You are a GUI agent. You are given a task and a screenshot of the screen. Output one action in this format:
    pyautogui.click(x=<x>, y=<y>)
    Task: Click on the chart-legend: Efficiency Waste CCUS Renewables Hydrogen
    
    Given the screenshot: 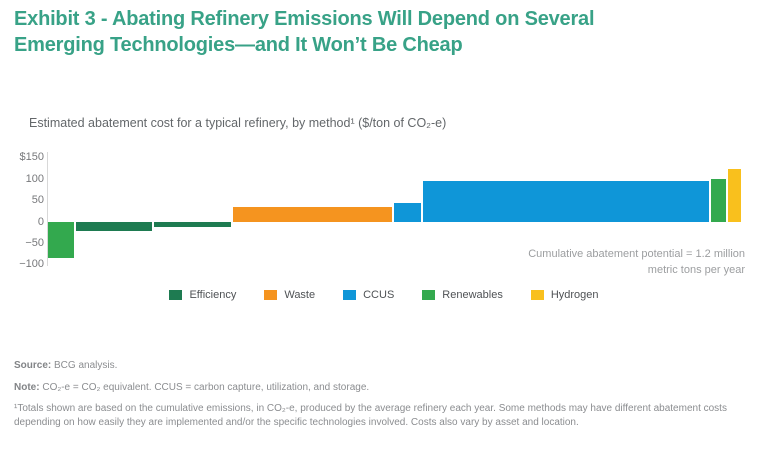 What is the action you would take?
    pyautogui.click(x=384, y=295)
    